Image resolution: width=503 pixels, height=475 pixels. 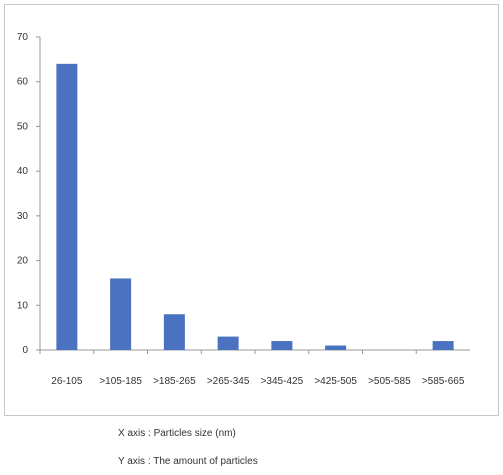 I want to click on x-tick-label: >425-505, so click(x=335, y=381).